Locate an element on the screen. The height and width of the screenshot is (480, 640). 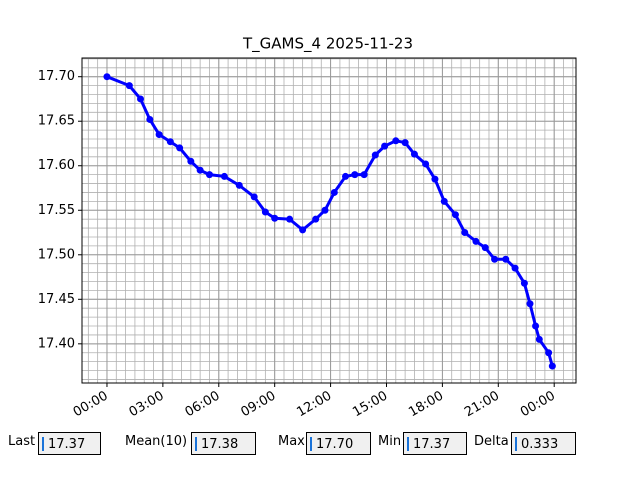
stat-field: 17.70 is located at coordinates (338, 443).